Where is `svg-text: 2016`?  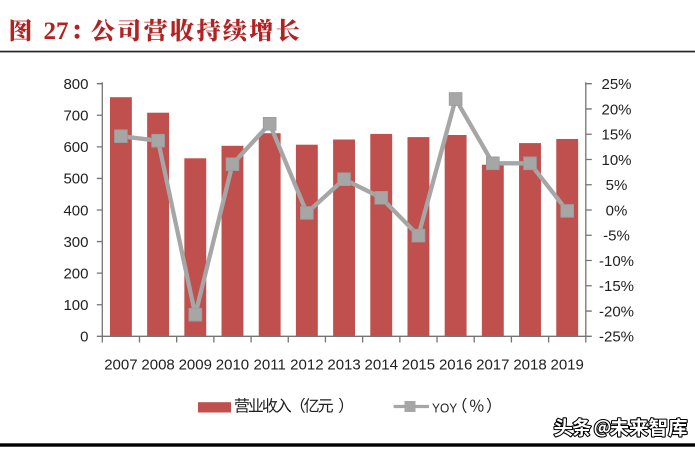 svg-text: 2016 is located at coordinates (455, 364).